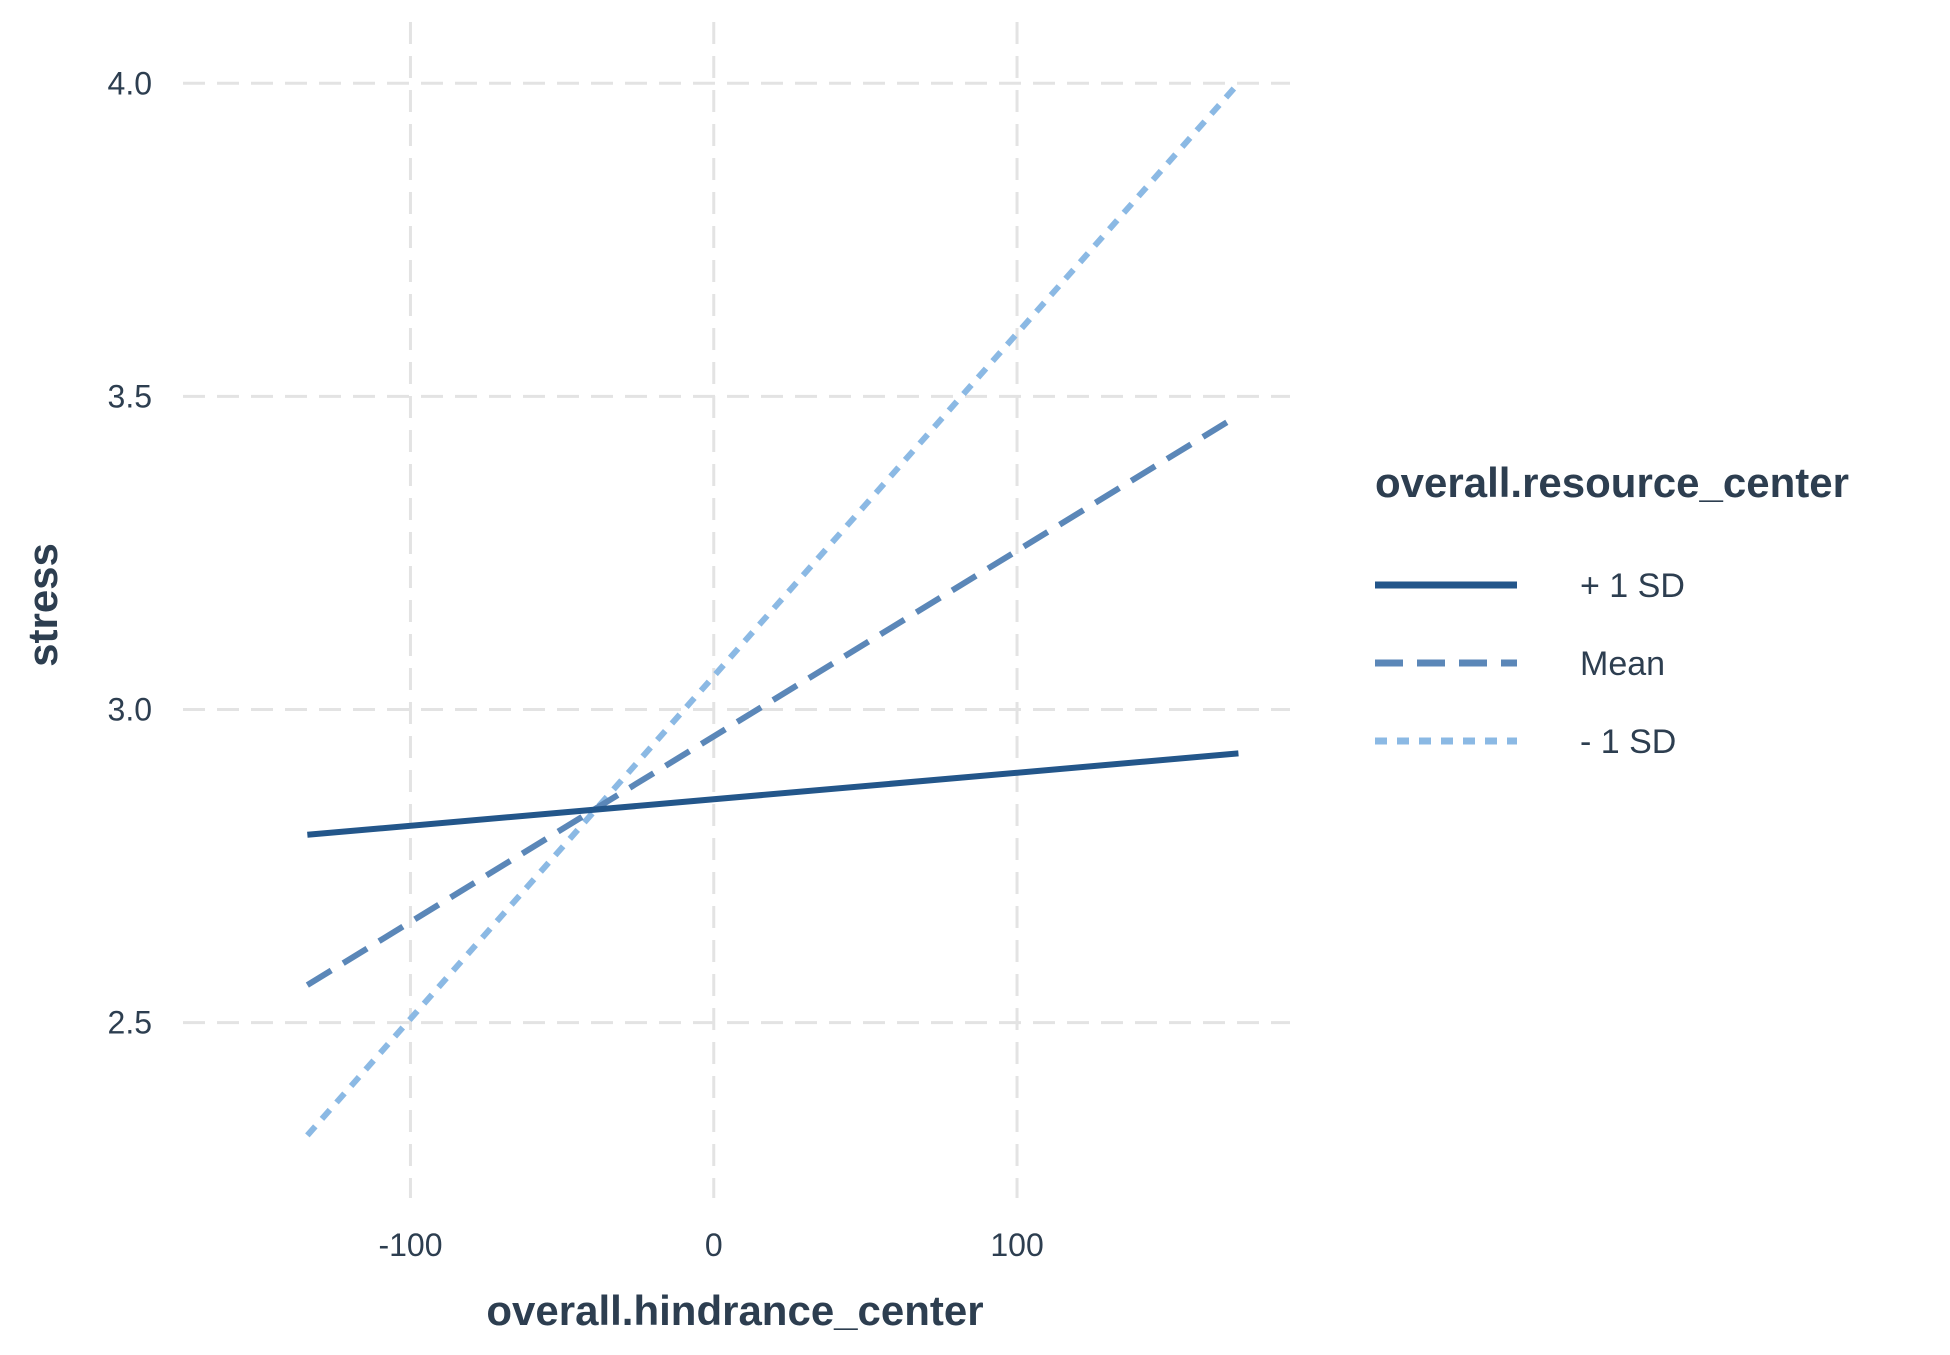  I want to click on series-line-solid, so click(773, 794).